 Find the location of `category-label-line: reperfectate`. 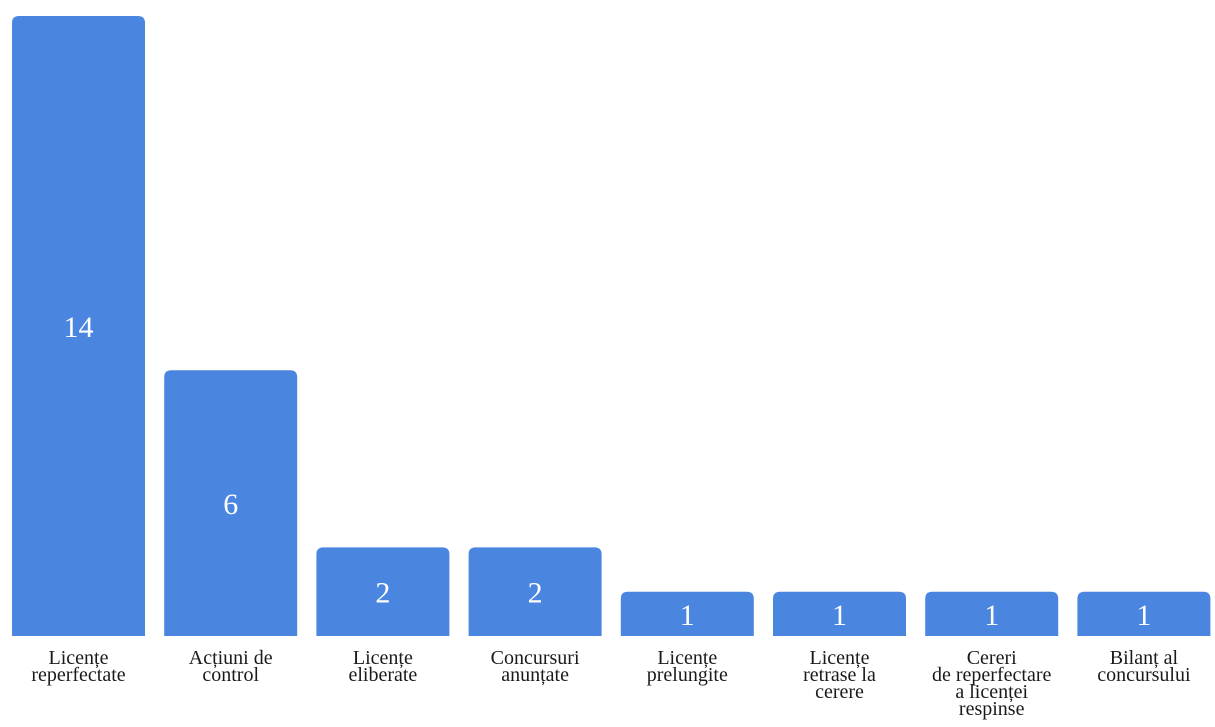

category-label-line: reperfectate is located at coordinates (78, 675).